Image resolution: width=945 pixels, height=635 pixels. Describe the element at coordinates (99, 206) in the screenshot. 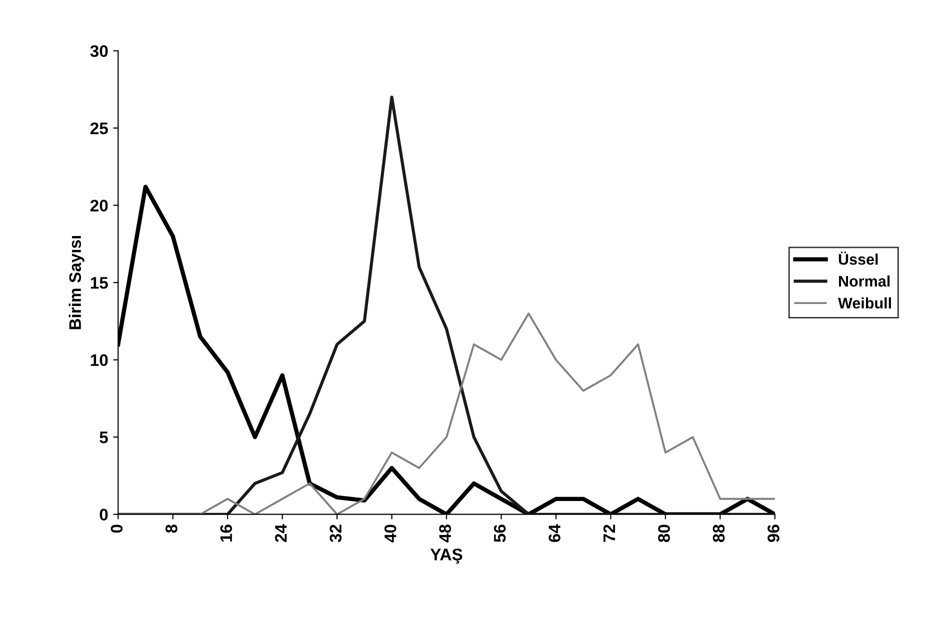

I see `y-tick-label: 20` at that location.